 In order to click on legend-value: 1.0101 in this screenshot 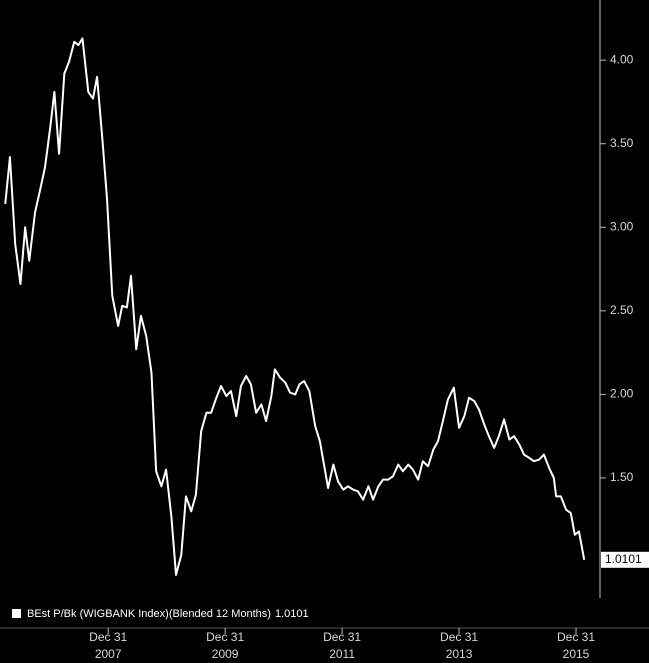, I will do `click(292, 614)`.